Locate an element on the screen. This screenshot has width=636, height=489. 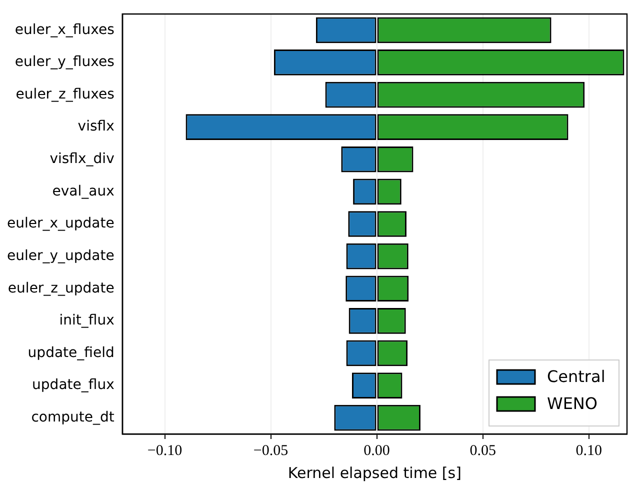
y-tick-label: euler_y_fluxes is located at coordinates (64, 62).